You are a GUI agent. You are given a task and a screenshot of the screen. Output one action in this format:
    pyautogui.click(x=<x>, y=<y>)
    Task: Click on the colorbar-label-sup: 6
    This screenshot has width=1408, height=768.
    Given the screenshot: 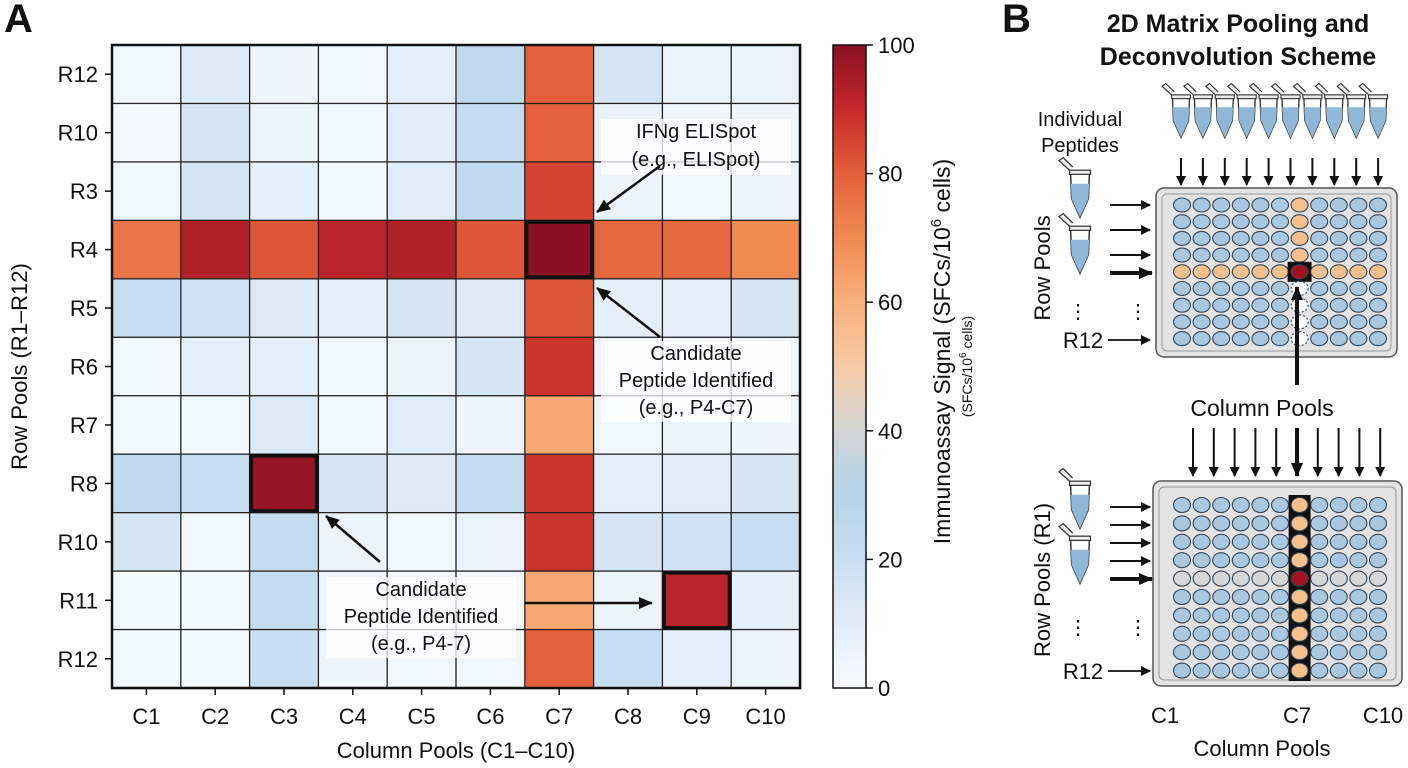 What is the action you would take?
    pyautogui.click(x=936, y=223)
    